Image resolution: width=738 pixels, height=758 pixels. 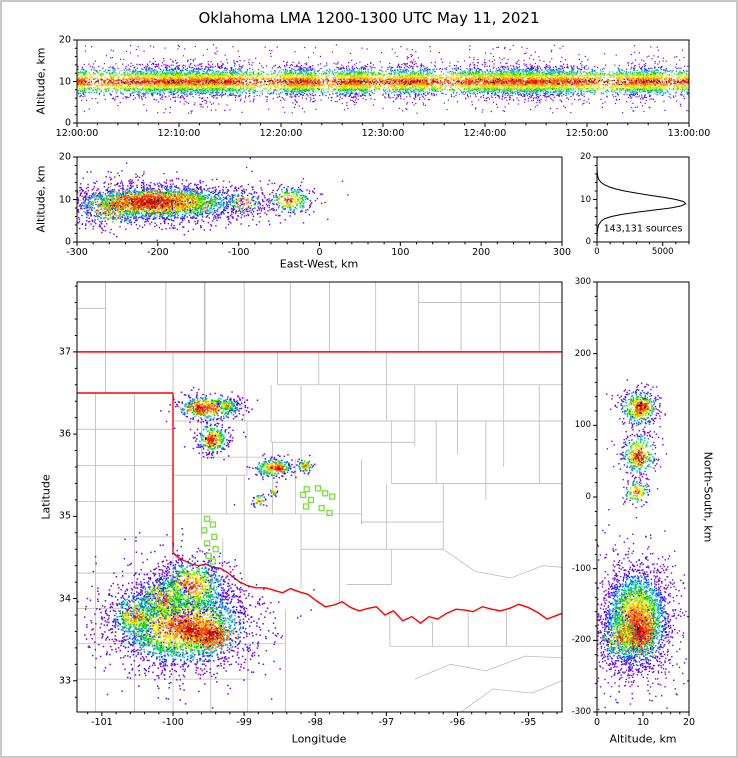 I want to click on y-tick-label: 36, so click(x=64, y=434).